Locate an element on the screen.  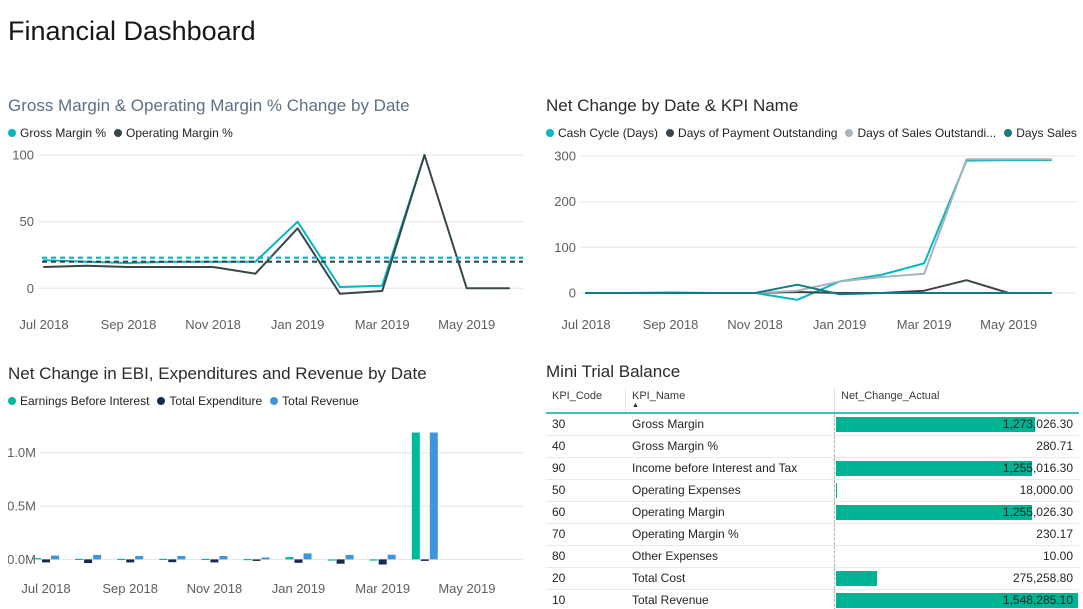
column-header-kpi_code: KPI_Code is located at coordinates (586, 400).